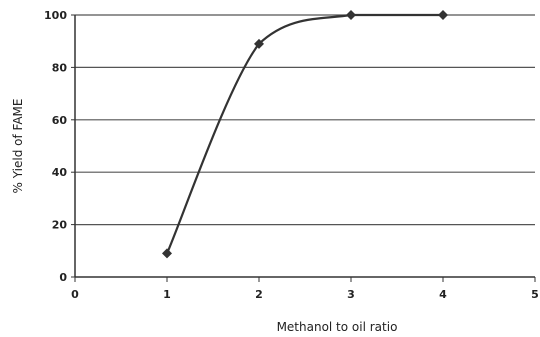 This screenshot has height=337, width=540. Describe the element at coordinates (443, 294) in the screenshot. I see `x-tick-label-4: 4` at that location.